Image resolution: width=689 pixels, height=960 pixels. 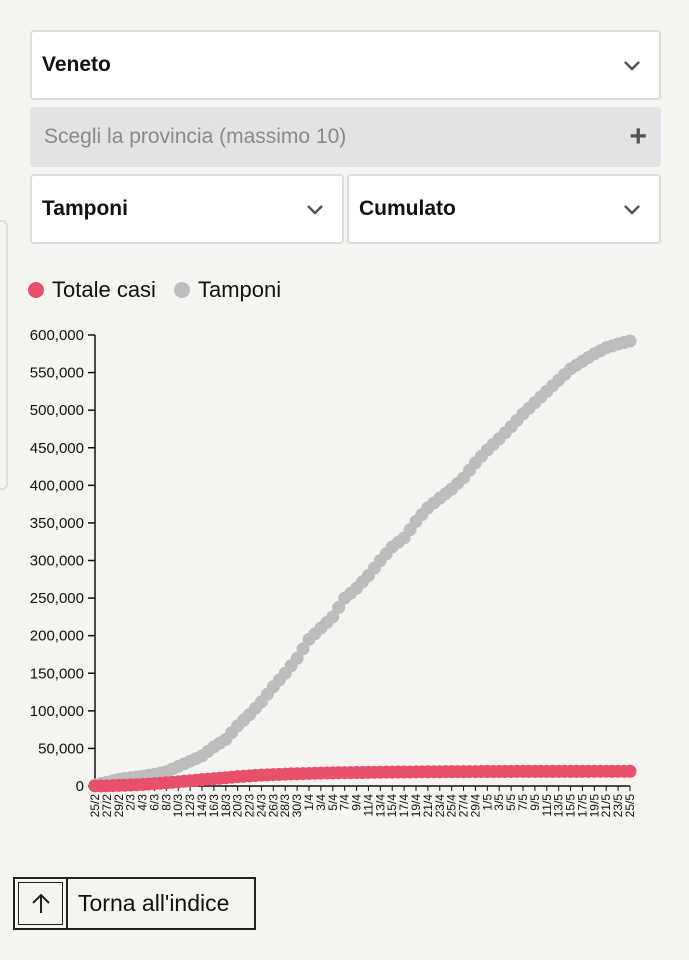 I want to click on x-tick-label: 5/4, so click(x=333, y=802).